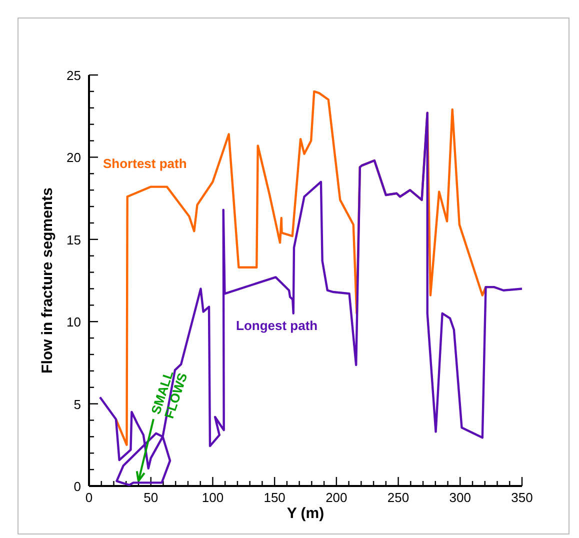 Image resolution: width=579 pixels, height=538 pixels. I want to click on y-tick-label: 0, so click(77, 486).